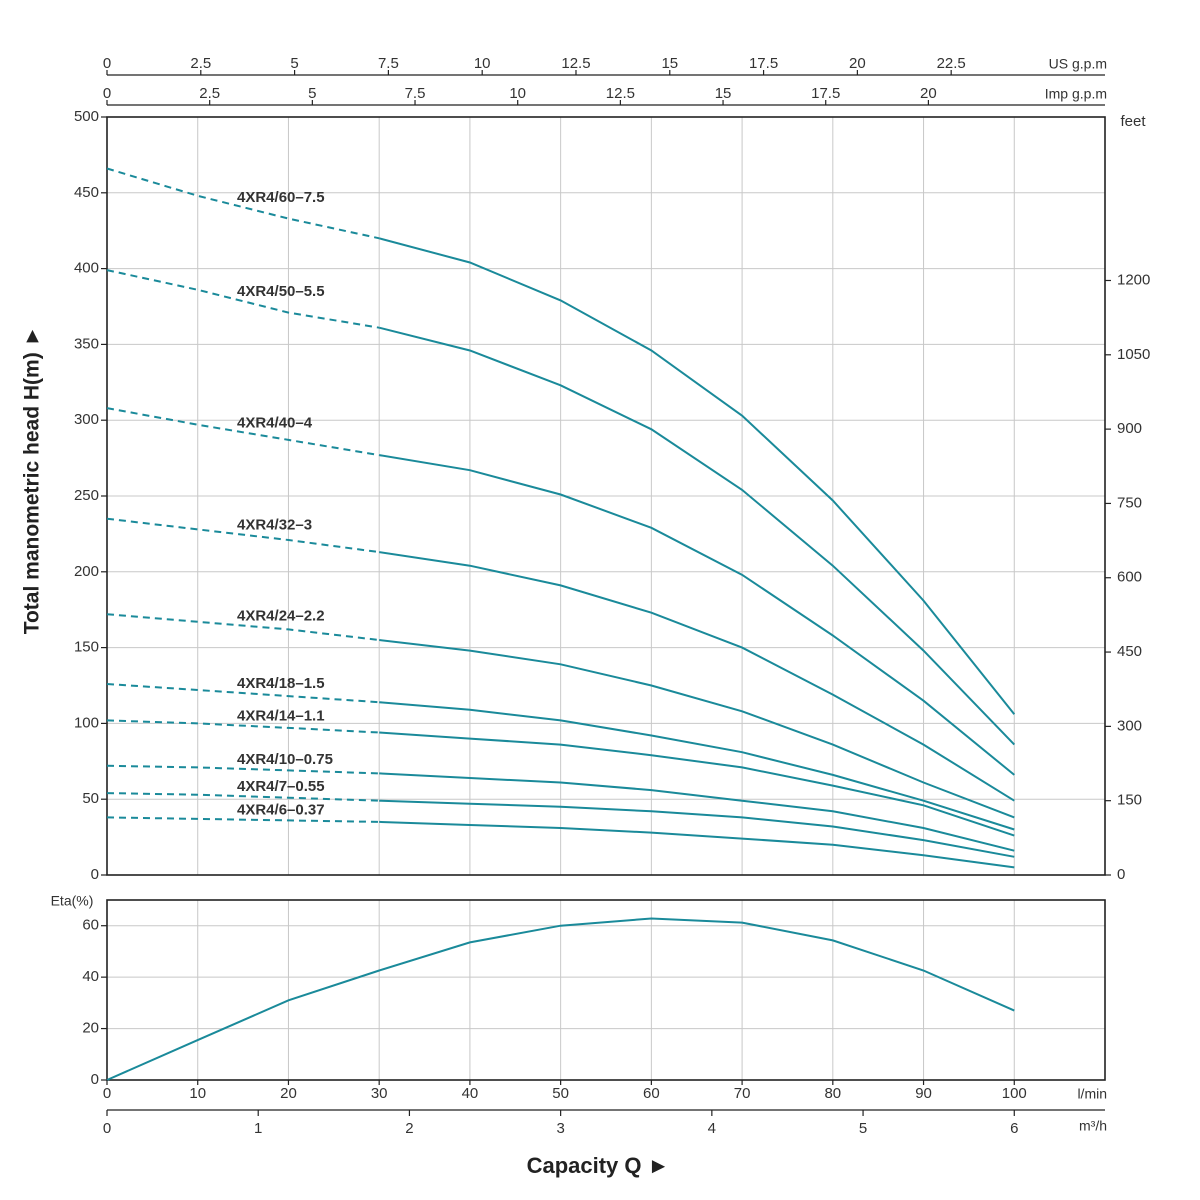 This screenshot has height=1200, width=1200. I want to click on x-tick-label: 90, so click(923, 1093).